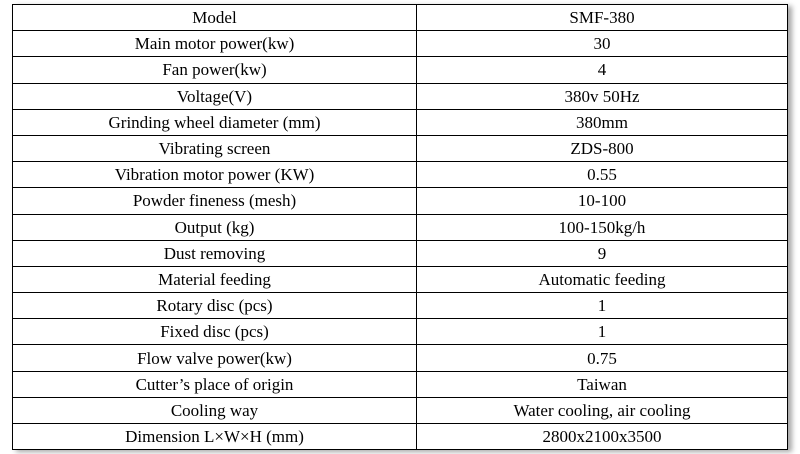 The width and height of the screenshot is (800, 454). Describe the element at coordinates (602, 17) in the screenshot. I see `spec-value: SMF-380` at that location.